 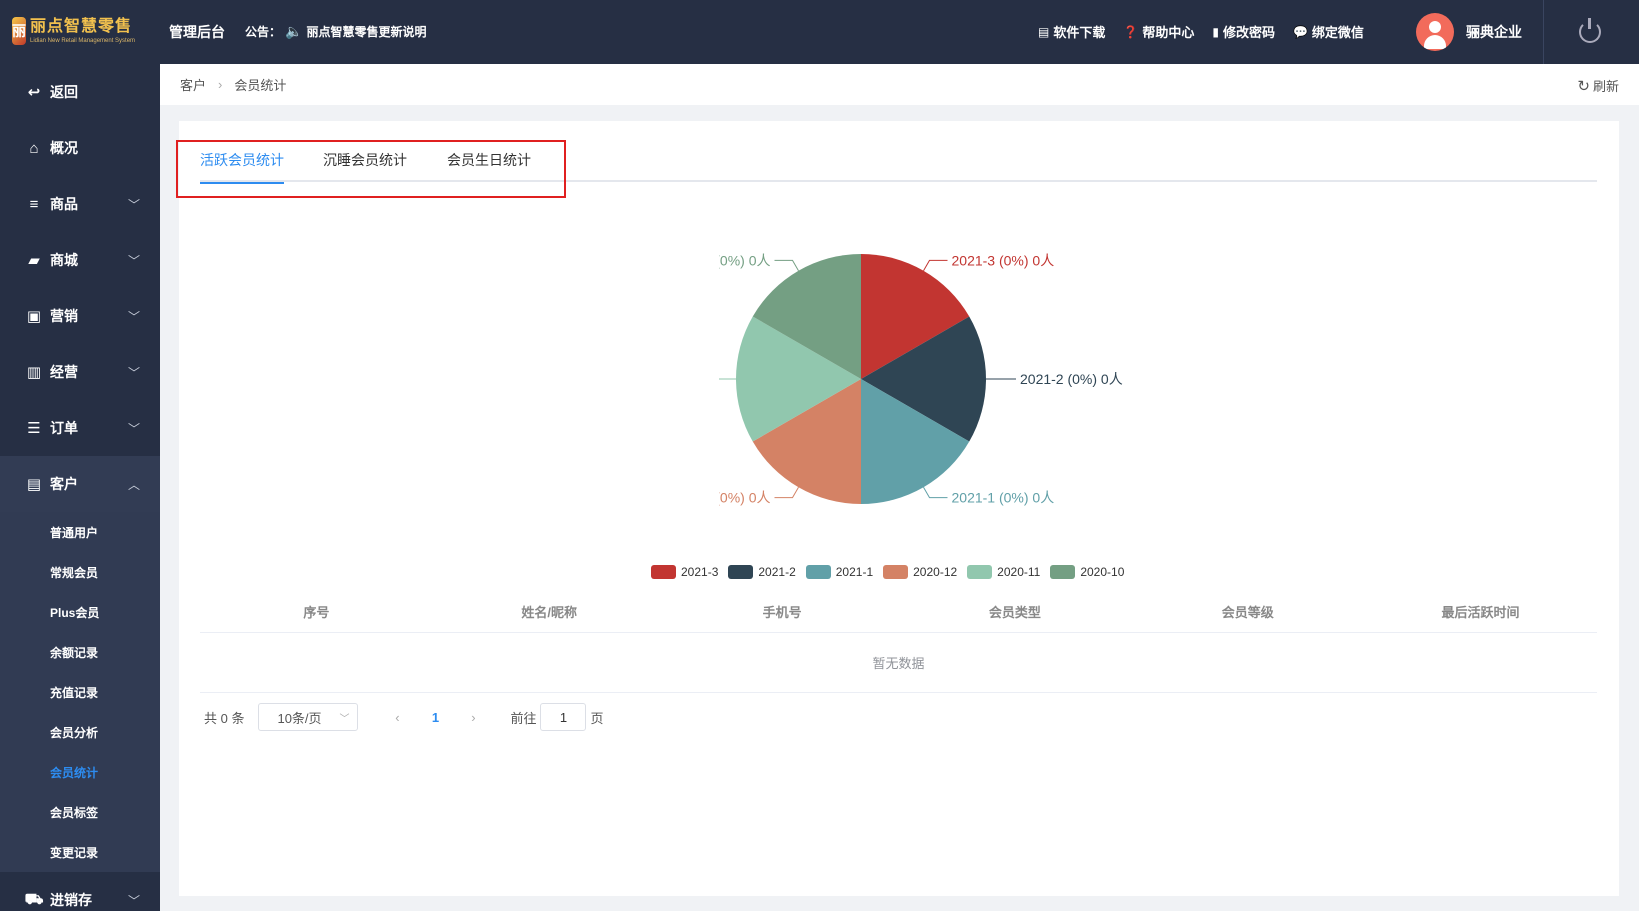 I want to click on column-header: 最后活跃时间, so click(x=1480, y=612).